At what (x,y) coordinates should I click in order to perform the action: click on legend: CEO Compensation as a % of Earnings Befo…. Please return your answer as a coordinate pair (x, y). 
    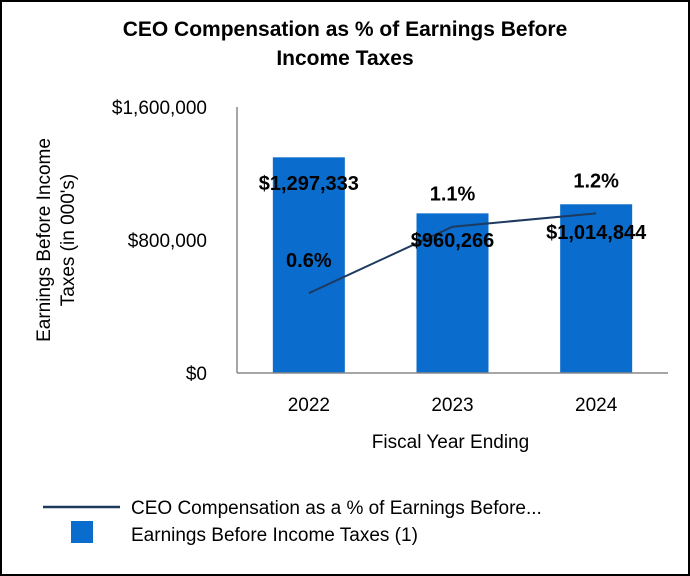
    Looking at the image, I should click on (292, 522).